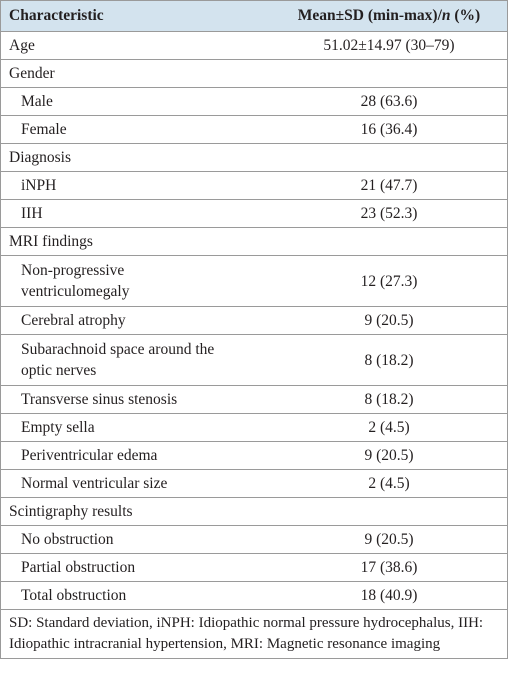  I want to click on header-cell: Mean±SD (min-max)/n (%), so click(389, 16).